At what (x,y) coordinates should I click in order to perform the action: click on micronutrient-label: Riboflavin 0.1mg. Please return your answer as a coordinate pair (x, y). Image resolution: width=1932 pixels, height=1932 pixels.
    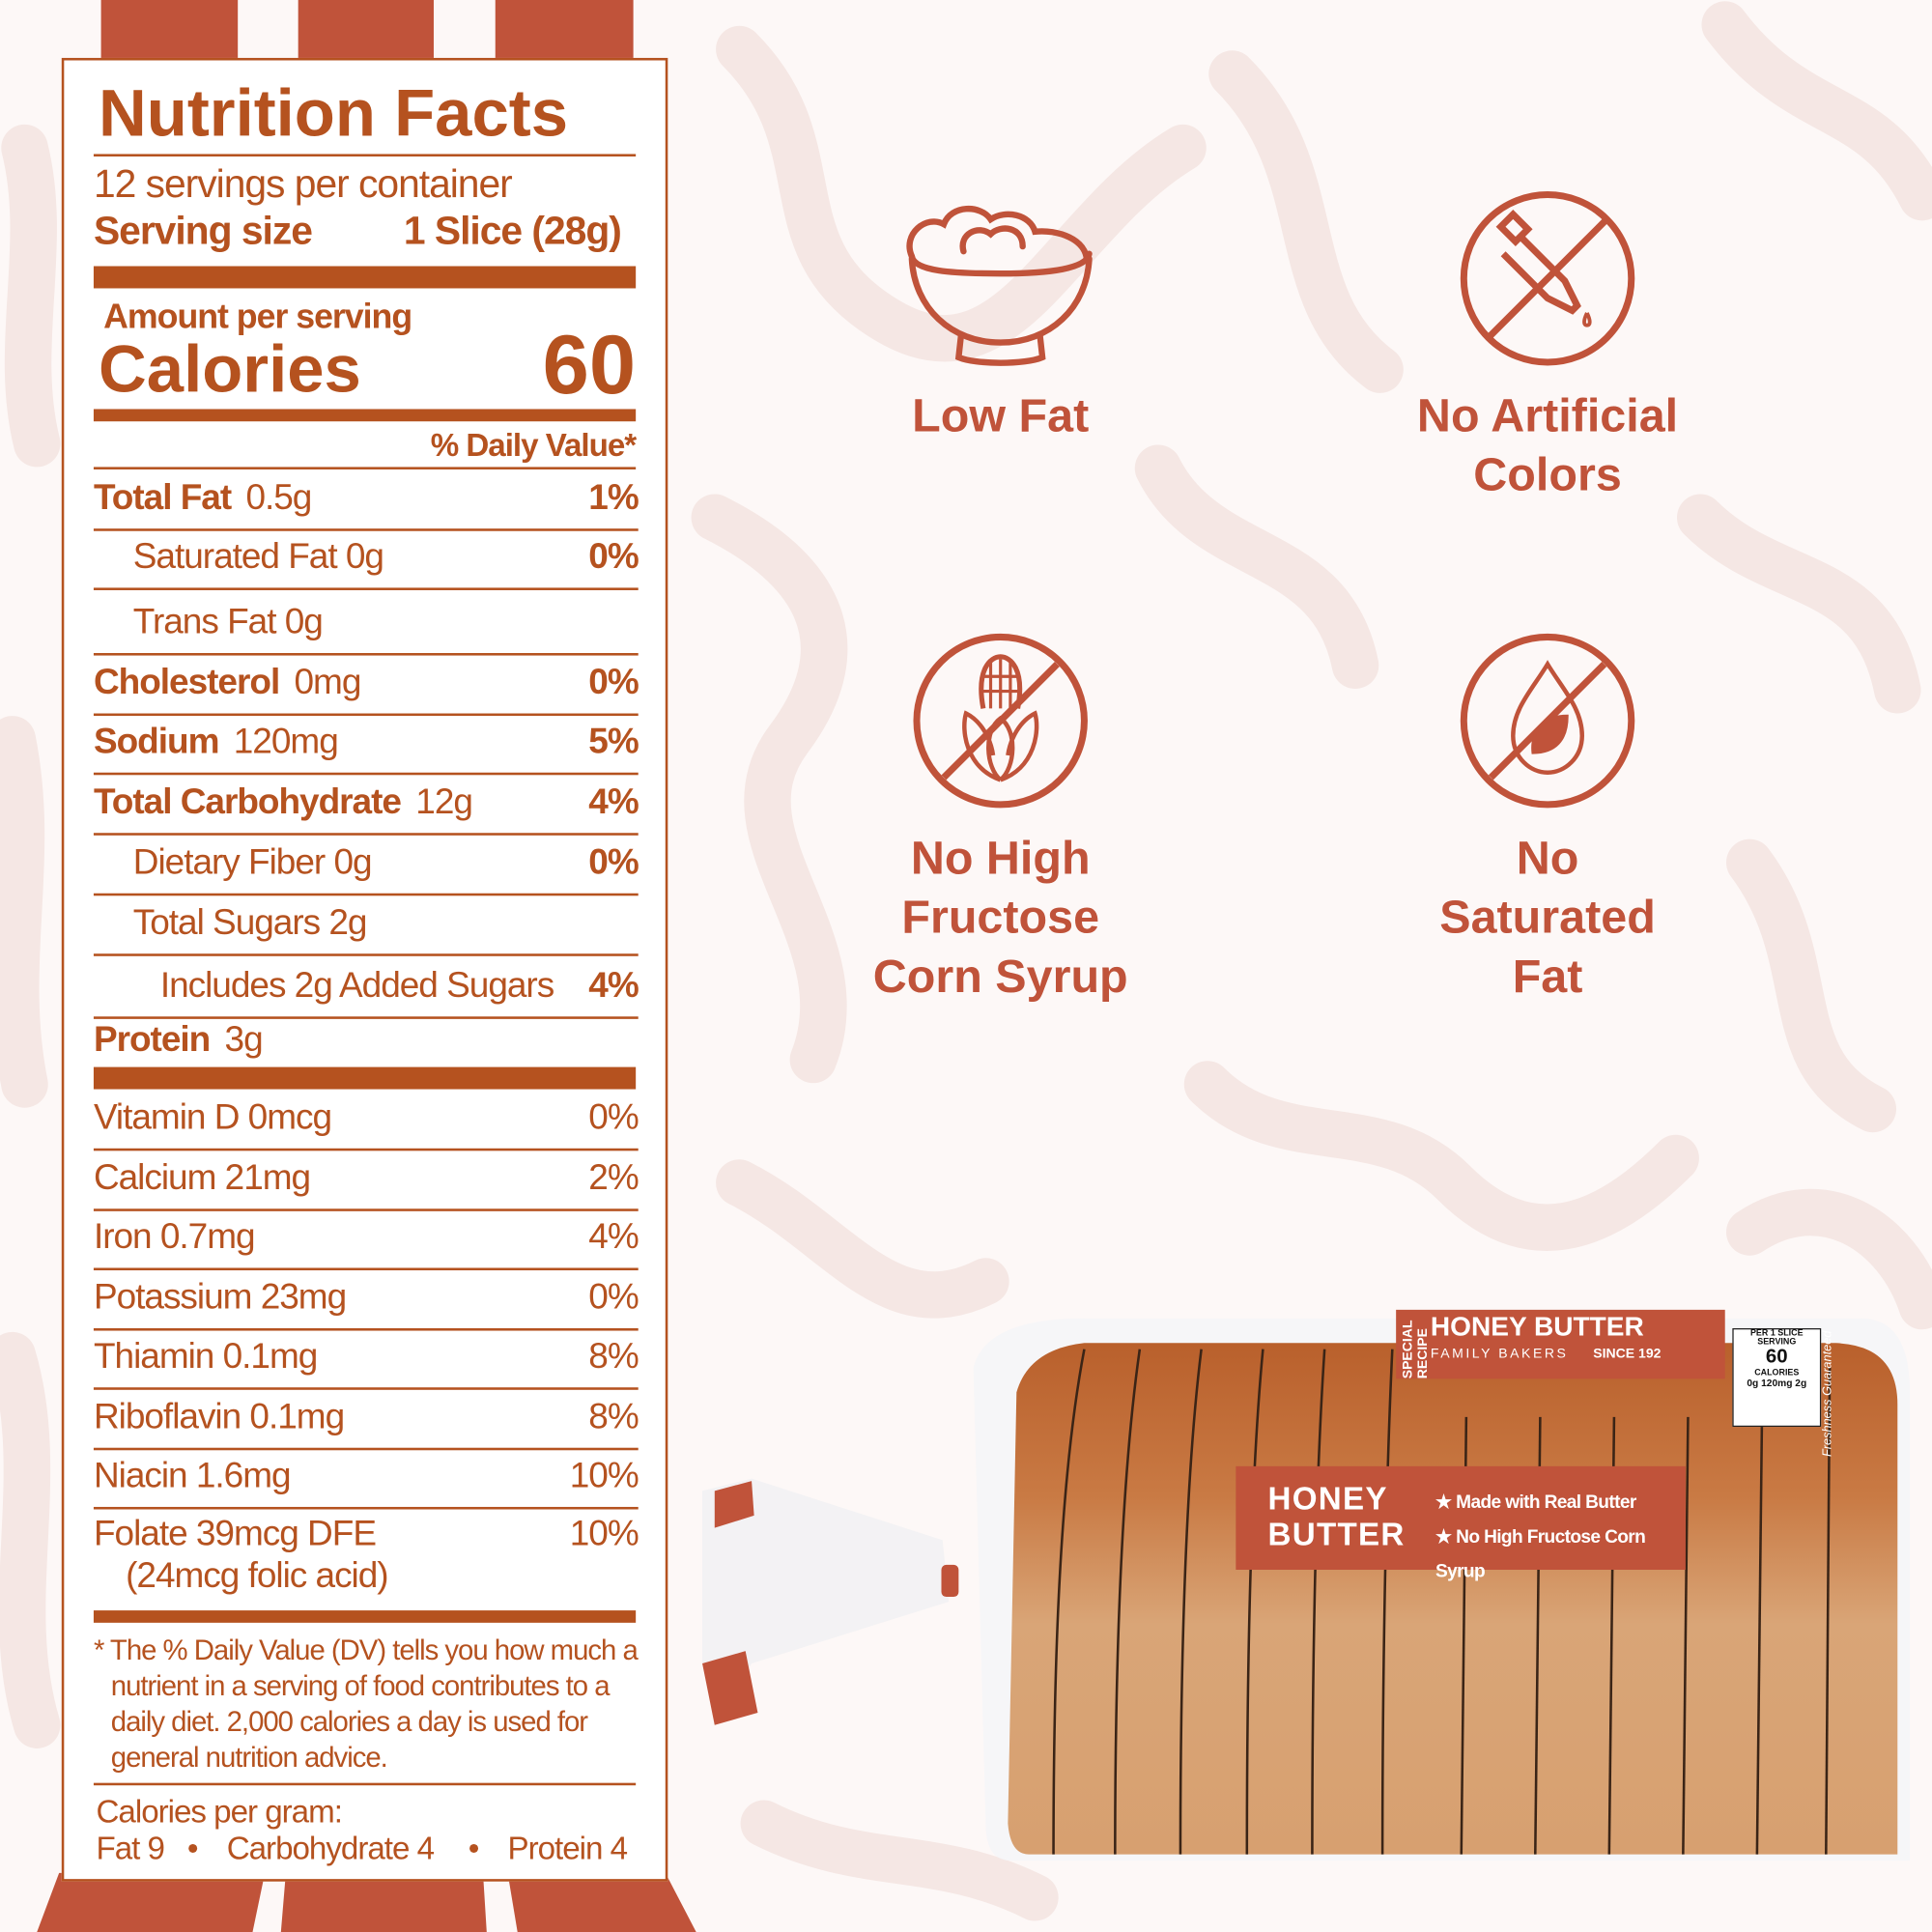
    Looking at the image, I should click on (219, 1416).